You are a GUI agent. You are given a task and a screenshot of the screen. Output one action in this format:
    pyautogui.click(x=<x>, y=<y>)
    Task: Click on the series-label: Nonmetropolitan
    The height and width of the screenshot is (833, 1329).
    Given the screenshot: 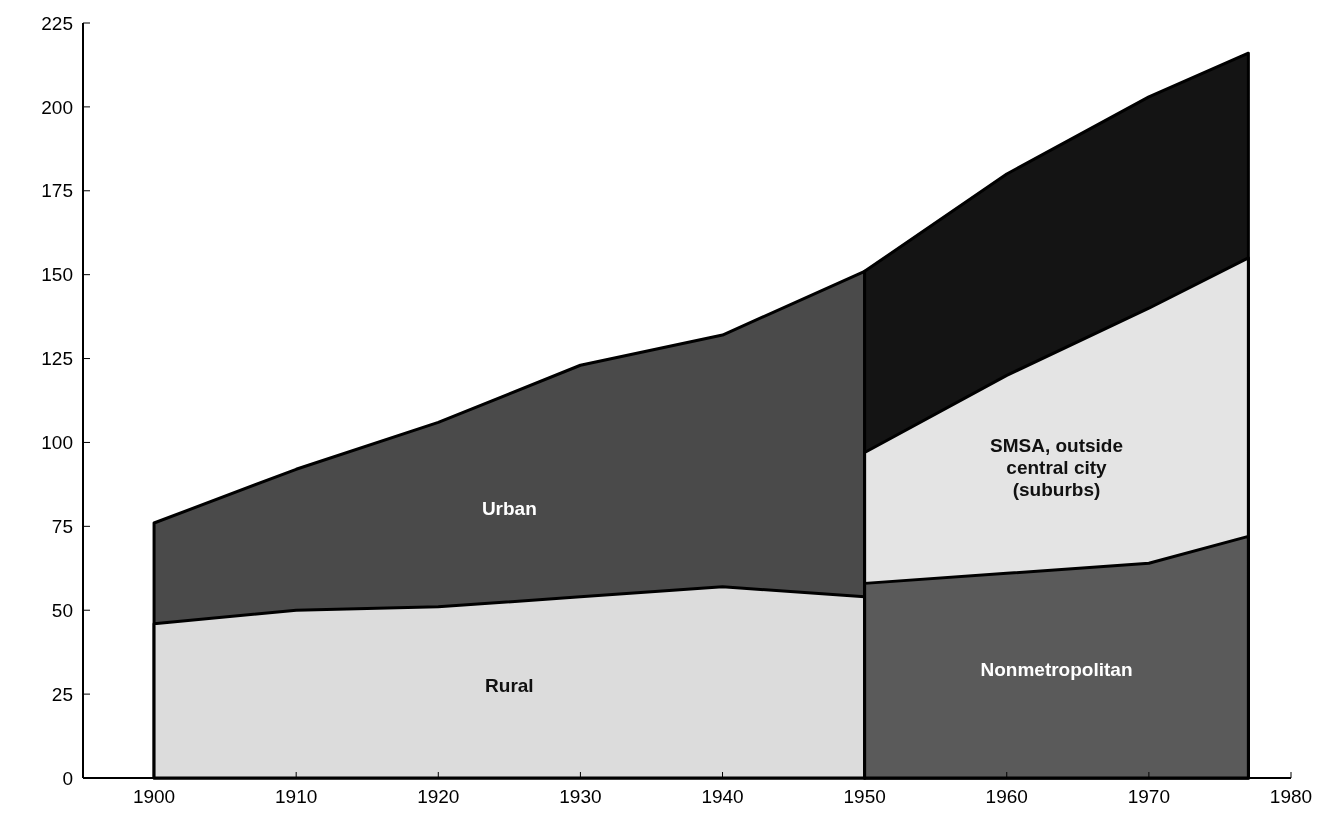 What is the action you would take?
    pyautogui.click(x=1056, y=669)
    